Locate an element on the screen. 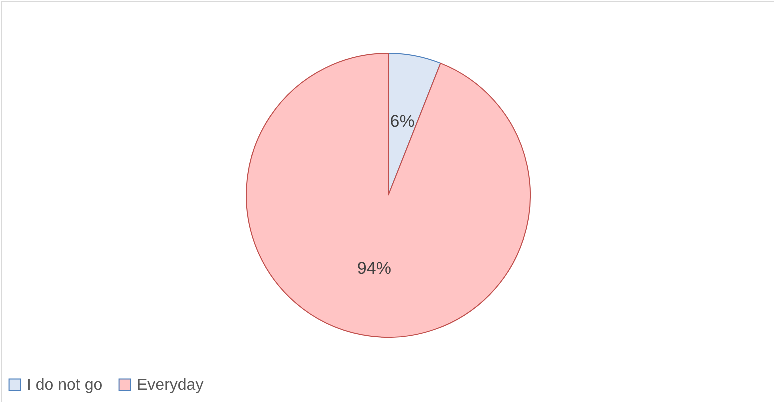  data-label: 6% is located at coordinates (402, 121).